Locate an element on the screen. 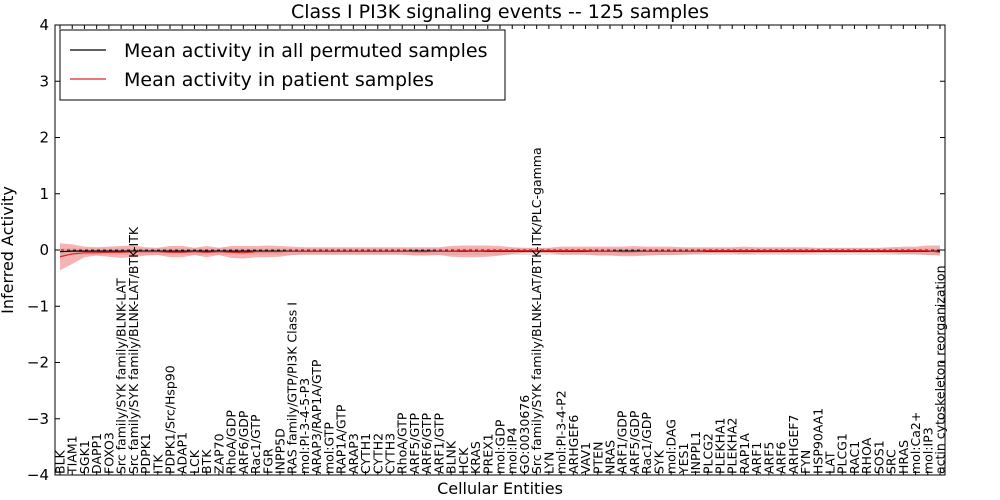  x-tick-label: RHOA is located at coordinates (866, 455).